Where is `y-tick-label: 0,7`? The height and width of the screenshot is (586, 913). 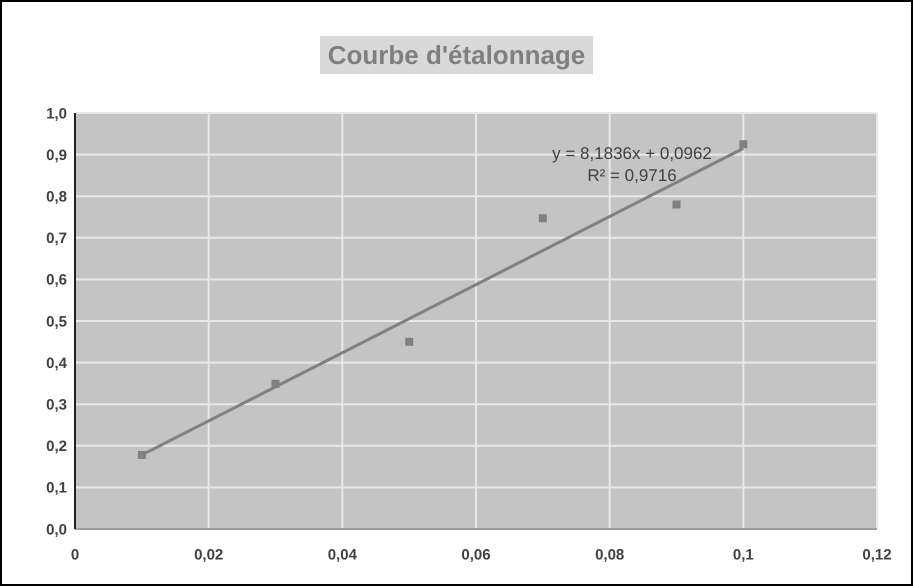 y-tick-label: 0,7 is located at coordinates (56, 239).